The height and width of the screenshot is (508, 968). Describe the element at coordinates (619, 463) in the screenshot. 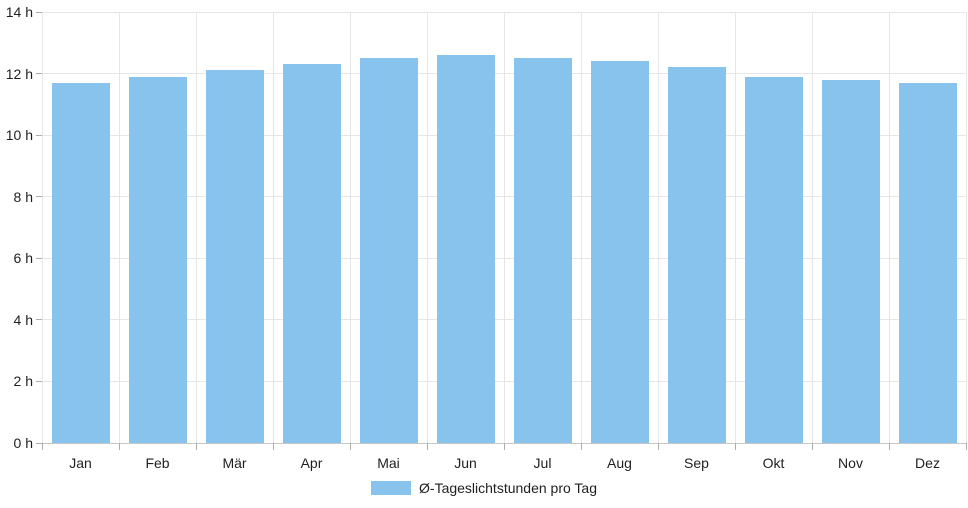

I see `x-tick-label: Aug` at that location.